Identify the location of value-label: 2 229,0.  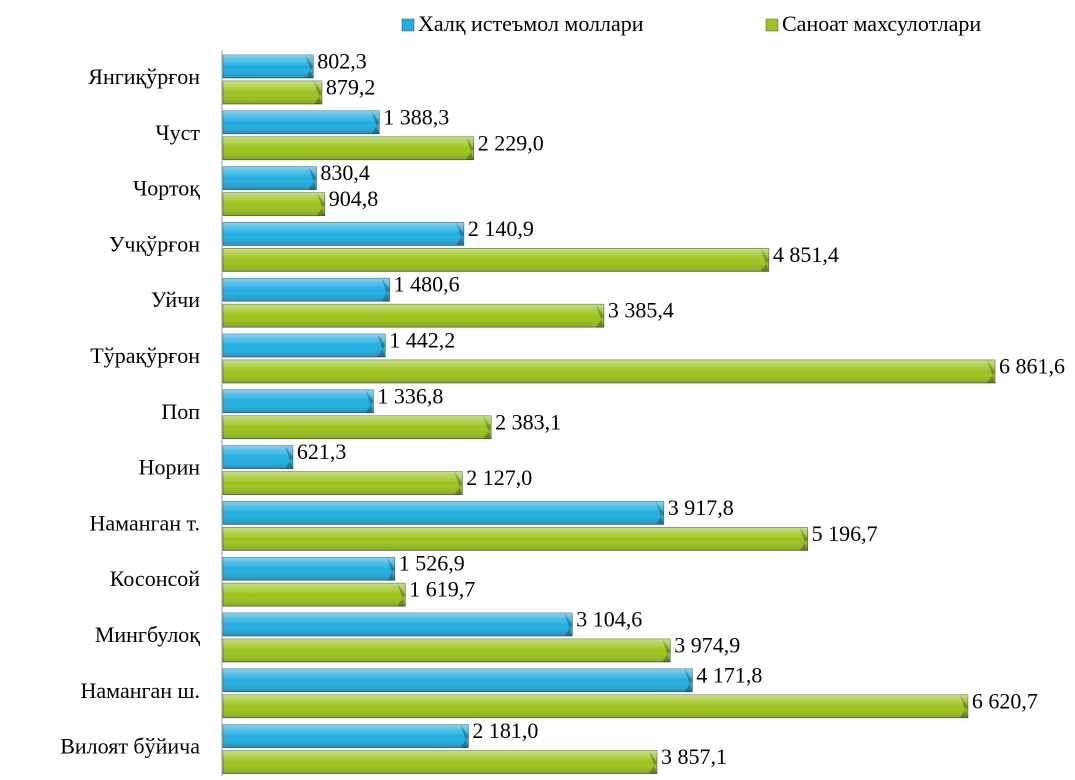
(511, 142).